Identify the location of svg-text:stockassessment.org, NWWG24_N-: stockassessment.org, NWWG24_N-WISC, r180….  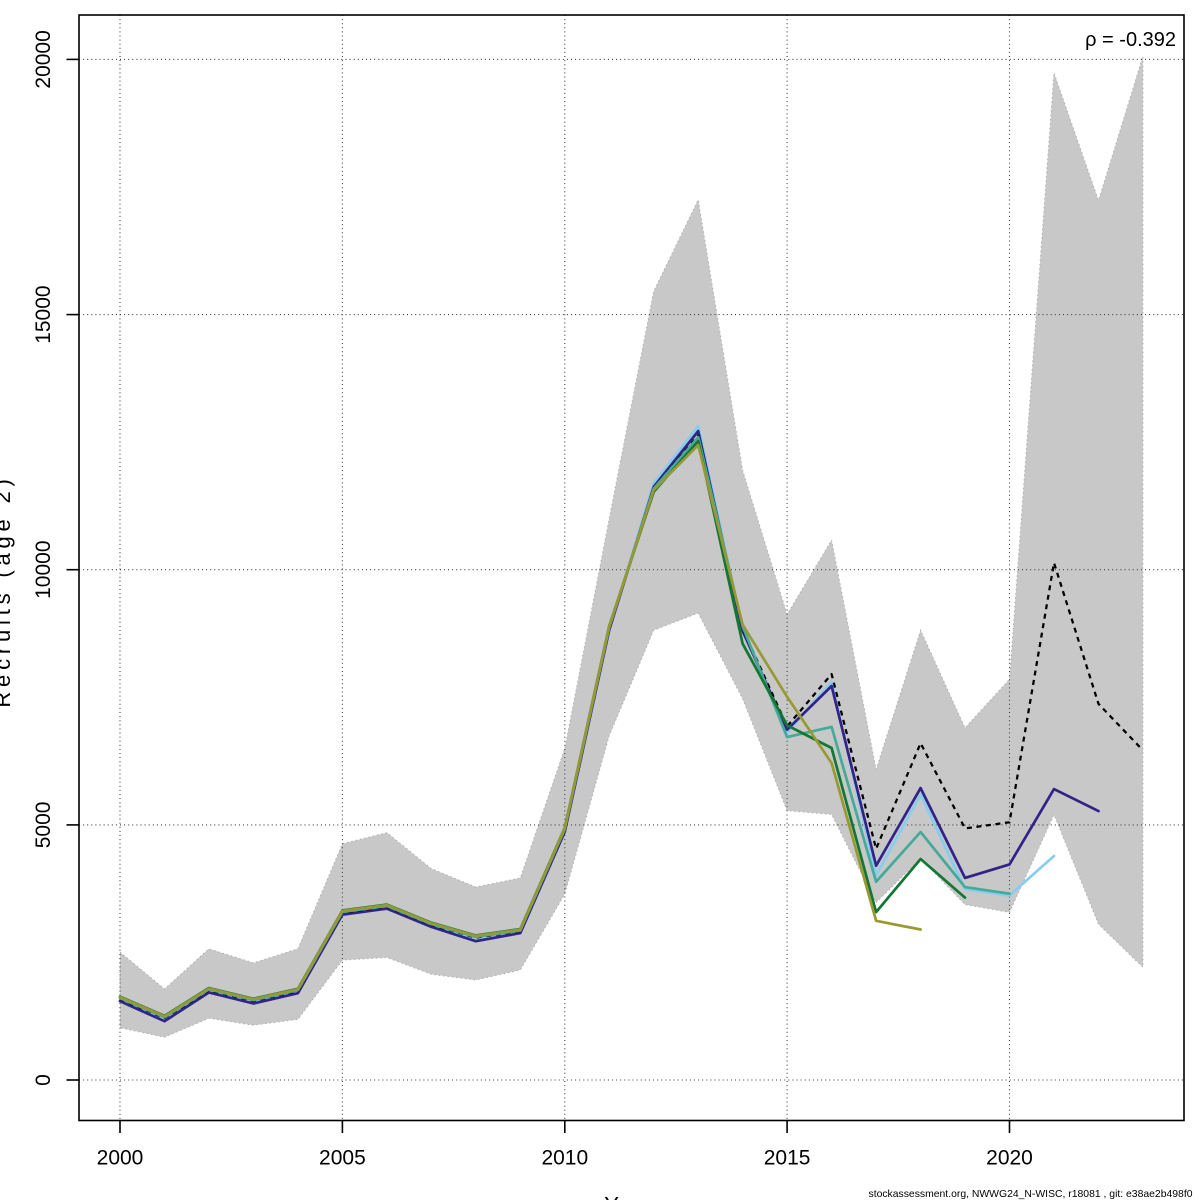
(1031, 1194).